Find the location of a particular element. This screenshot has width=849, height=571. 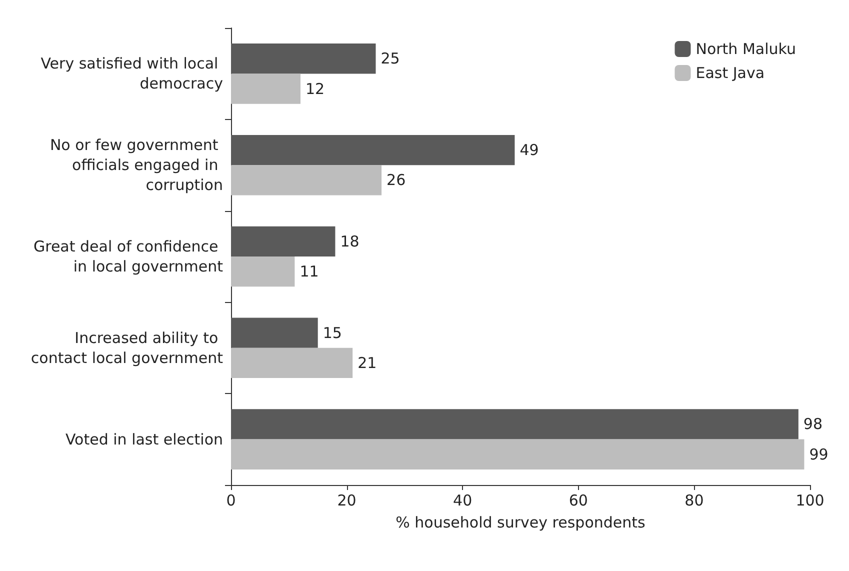

x-tick-label: 0 is located at coordinates (231, 501).